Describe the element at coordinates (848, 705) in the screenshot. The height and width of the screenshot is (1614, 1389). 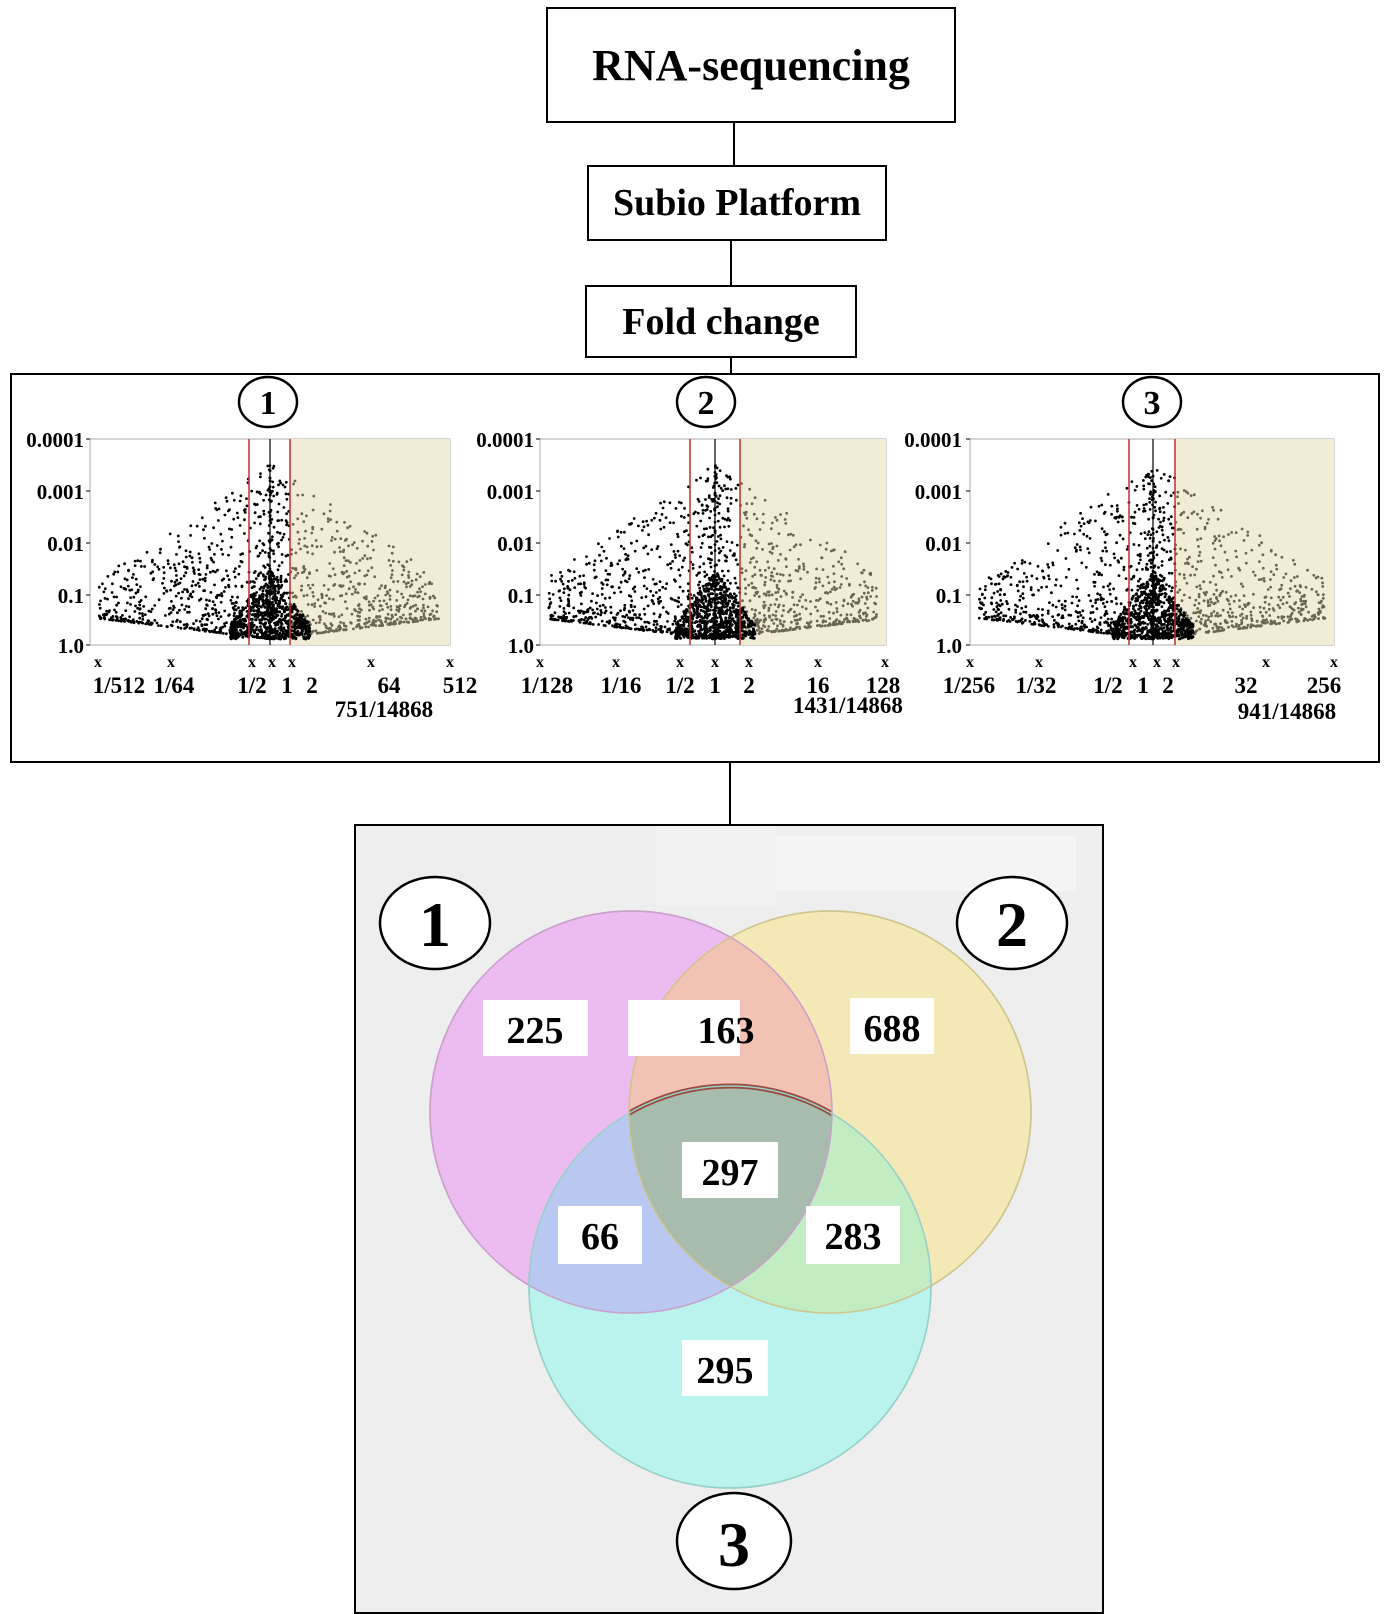
I see `volcano-count-2: 1431/14868` at that location.